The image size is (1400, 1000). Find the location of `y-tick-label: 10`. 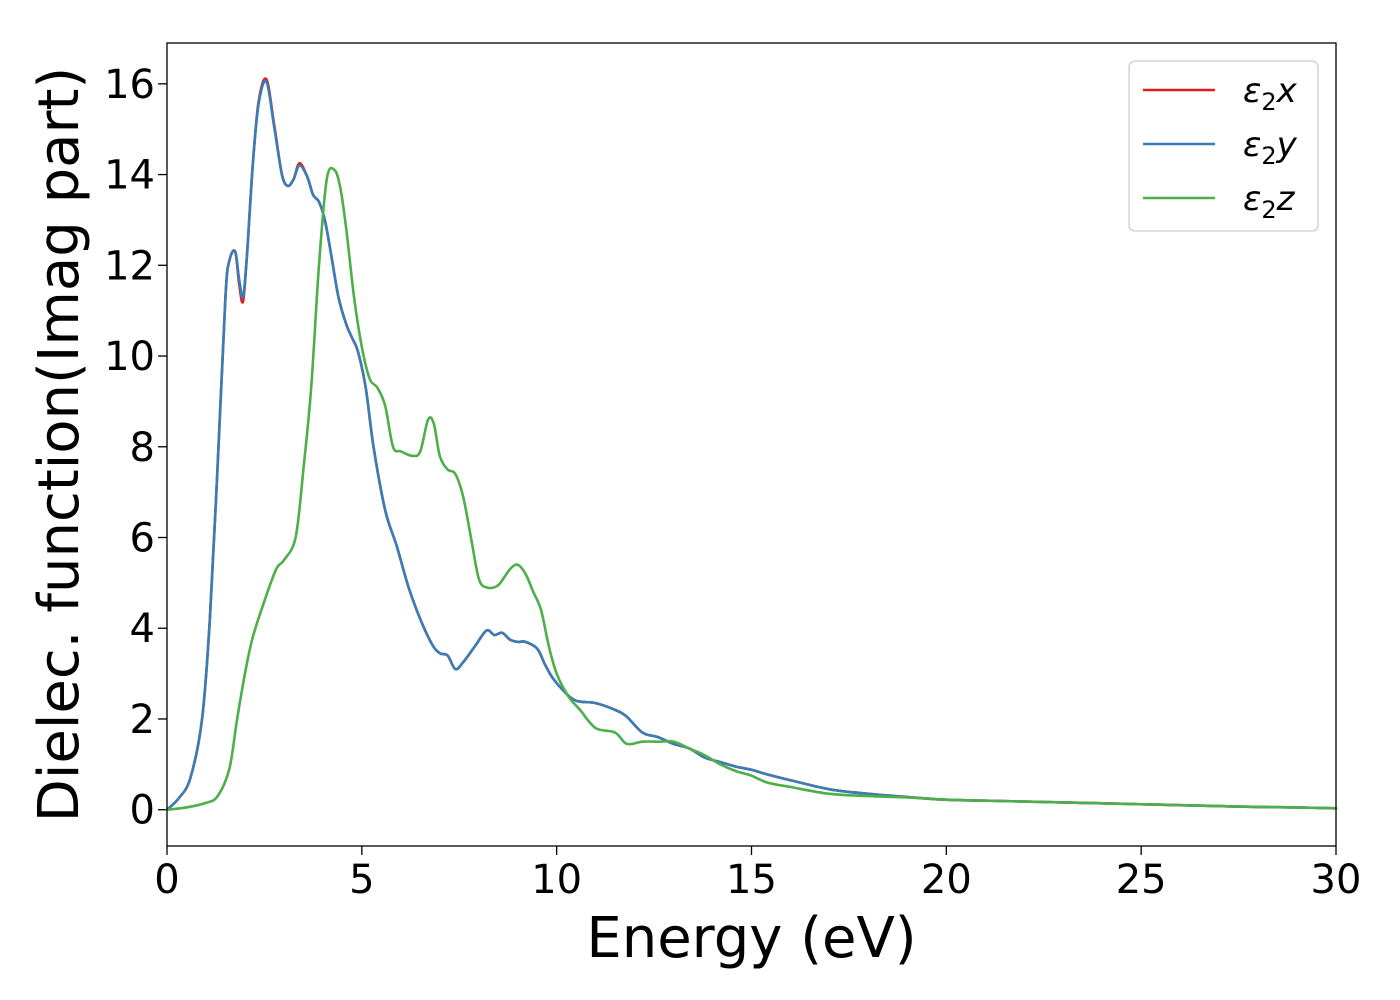

y-tick-label: 10 is located at coordinates (129, 357).